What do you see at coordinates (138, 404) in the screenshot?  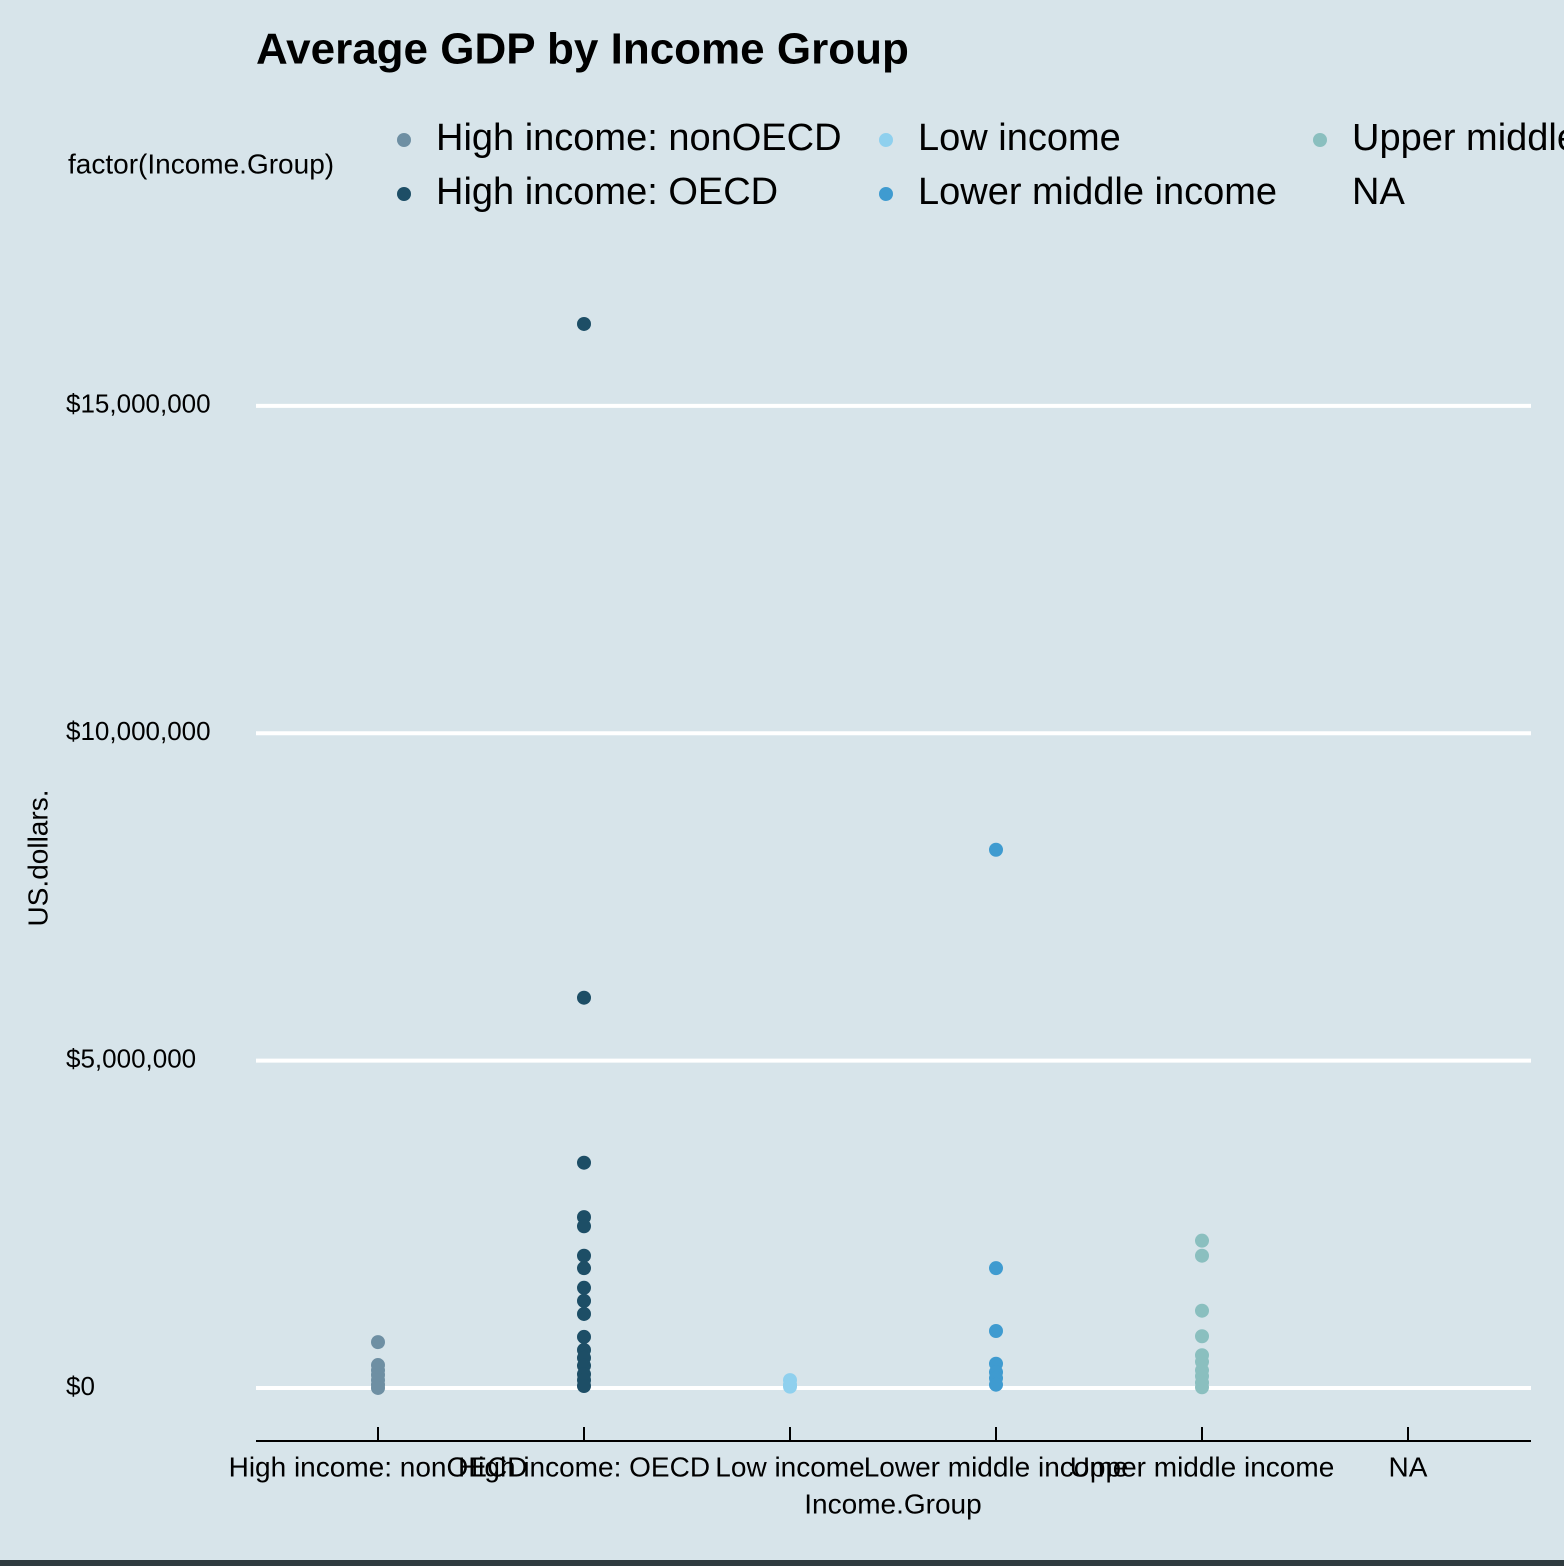 I see `y-tick-label: $15,000,000` at bounding box center [138, 404].